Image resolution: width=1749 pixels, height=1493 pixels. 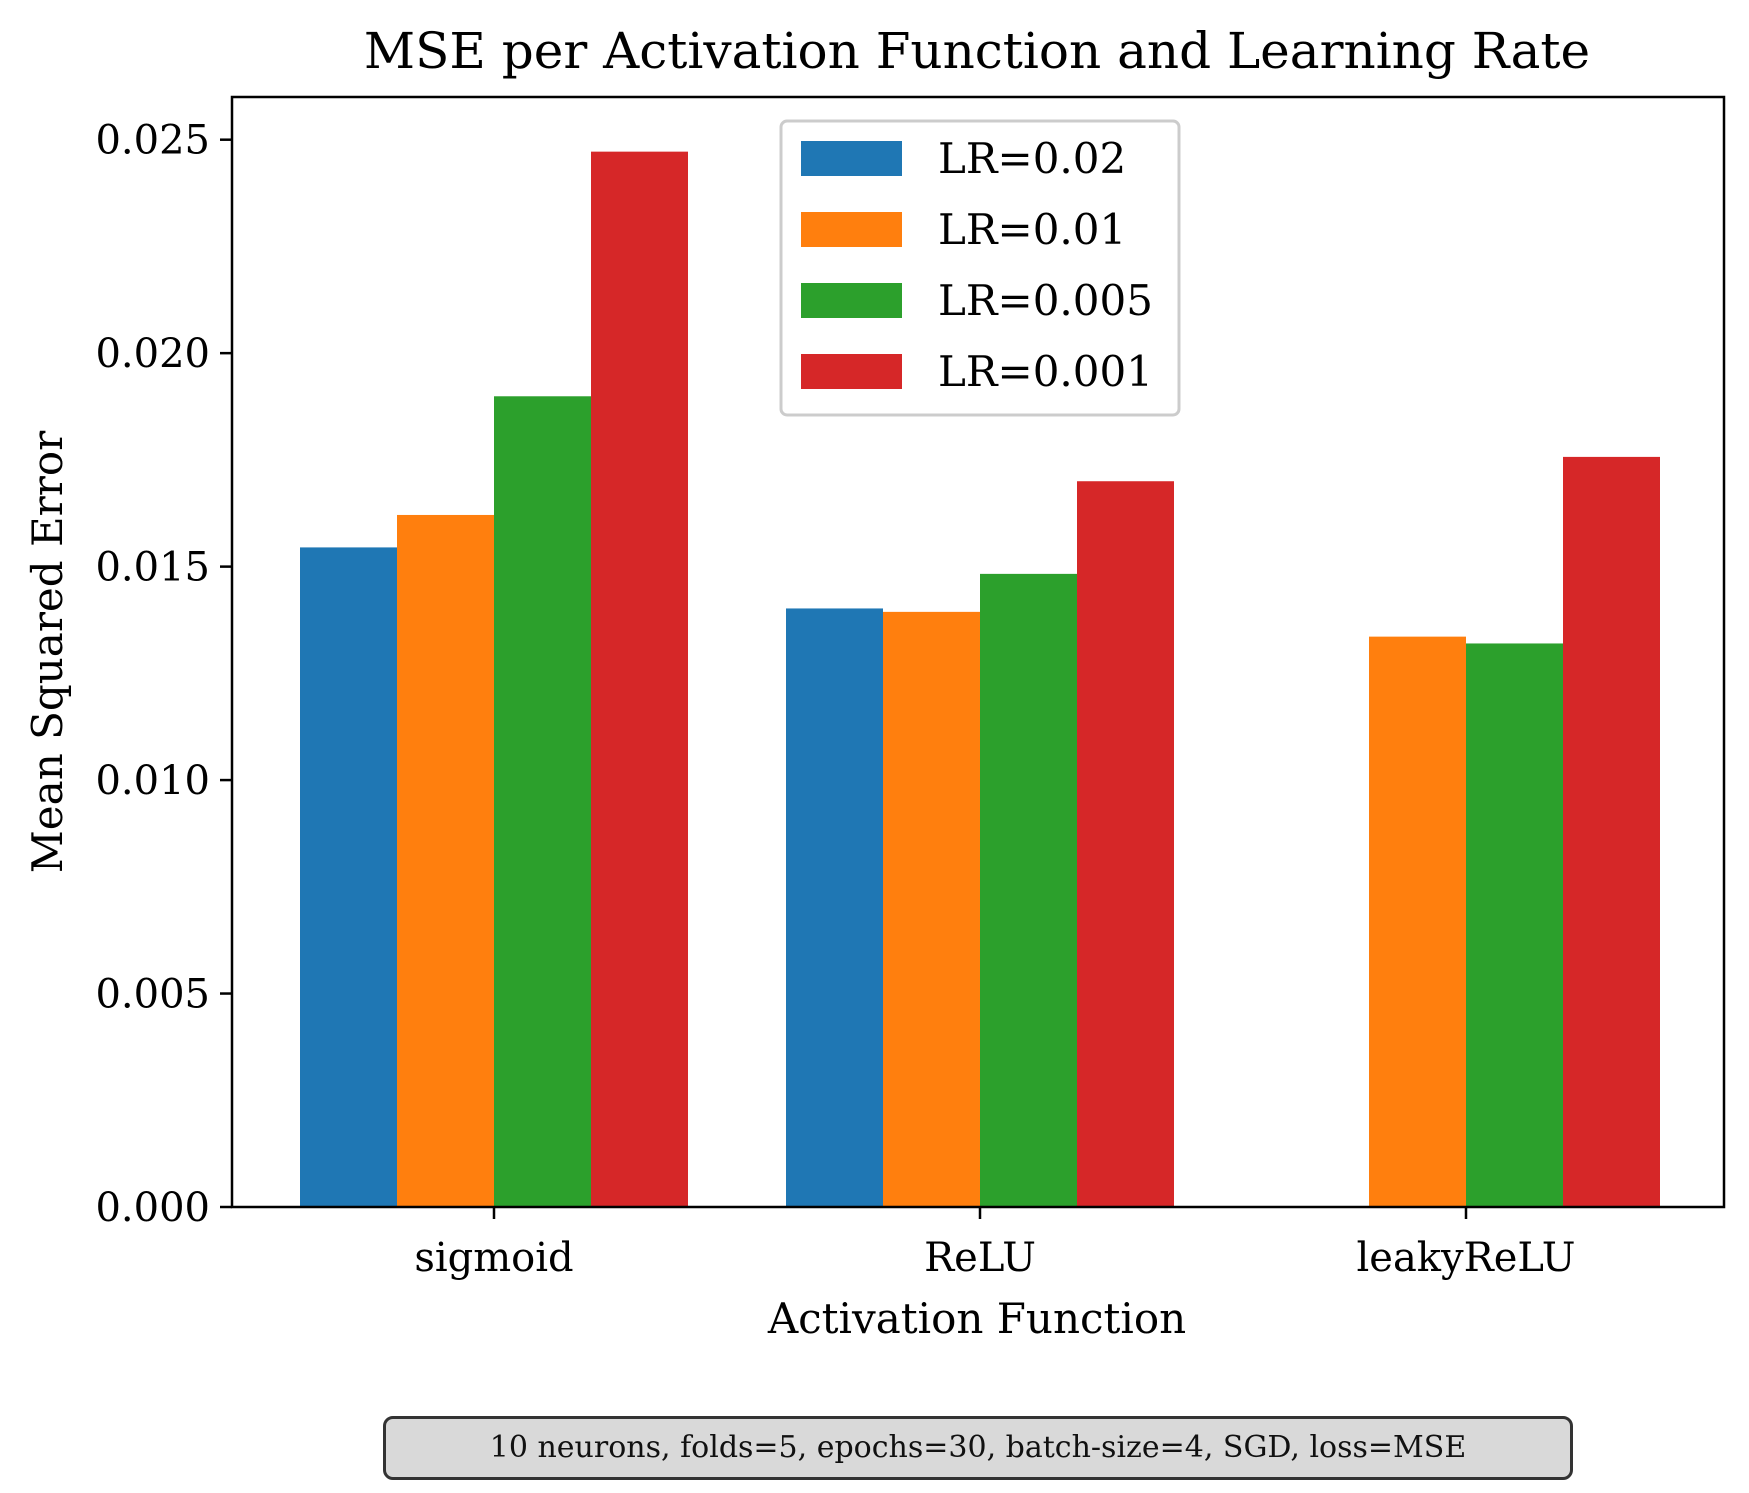 What do you see at coordinates (1045, 300) in the screenshot?
I see `legend-label: LR=0.005` at bounding box center [1045, 300].